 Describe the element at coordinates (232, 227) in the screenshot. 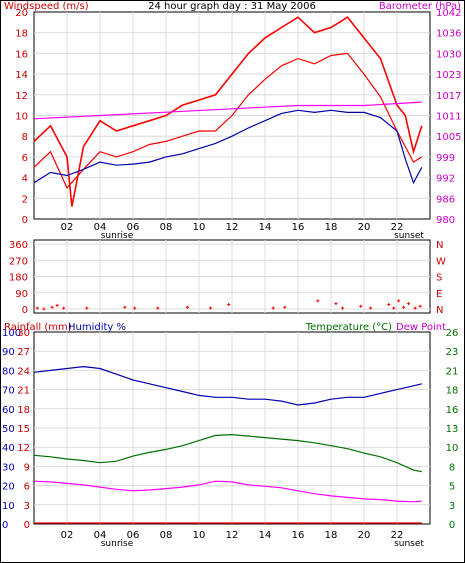

I see `wind-x-tick-label: 12` at that location.